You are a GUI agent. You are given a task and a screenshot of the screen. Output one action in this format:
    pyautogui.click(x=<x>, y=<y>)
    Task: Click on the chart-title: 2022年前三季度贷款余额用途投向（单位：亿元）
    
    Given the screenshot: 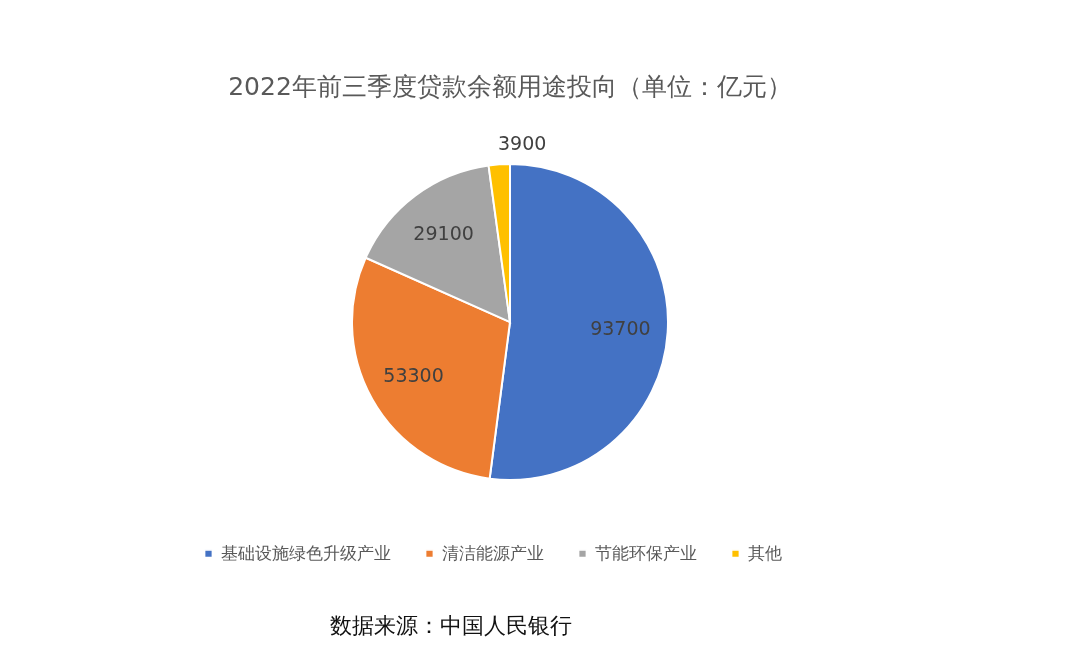 What is the action you would take?
    pyautogui.click(x=510, y=86)
    